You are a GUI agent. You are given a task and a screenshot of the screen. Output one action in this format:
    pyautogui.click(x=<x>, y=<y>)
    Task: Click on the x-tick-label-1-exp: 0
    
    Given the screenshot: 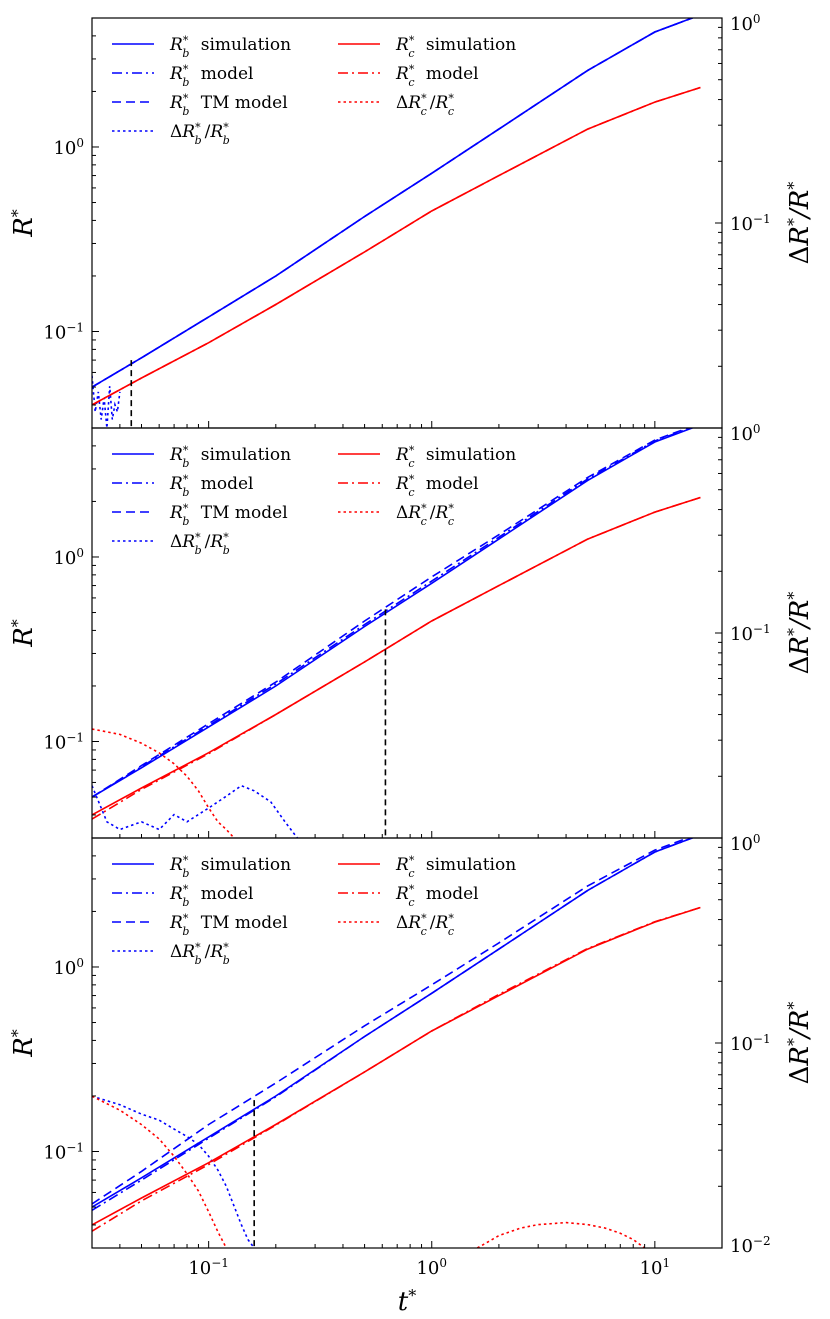 What is the action you would take?
    pyautogui.click(x=443, y=1263)
    